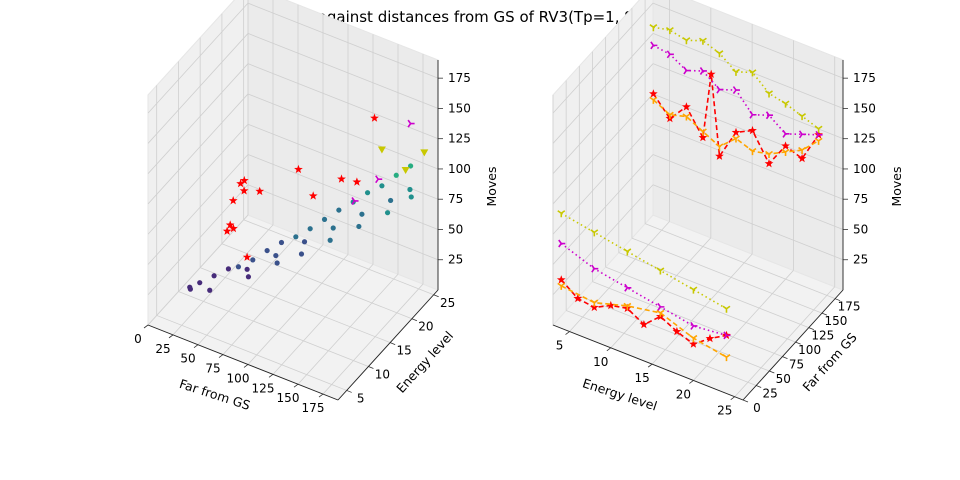  What do you see at coordinates (796, 365) in the screenshot?
I see `y-tick-label: 75` at bounding box center [796, 365].